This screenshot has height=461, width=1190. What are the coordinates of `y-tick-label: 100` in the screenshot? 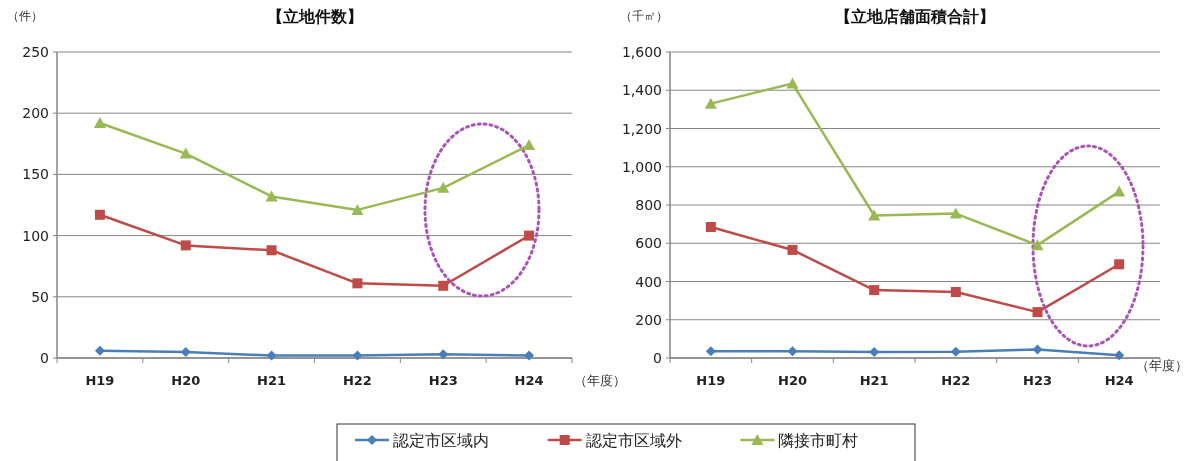 It's located at (35, 235).